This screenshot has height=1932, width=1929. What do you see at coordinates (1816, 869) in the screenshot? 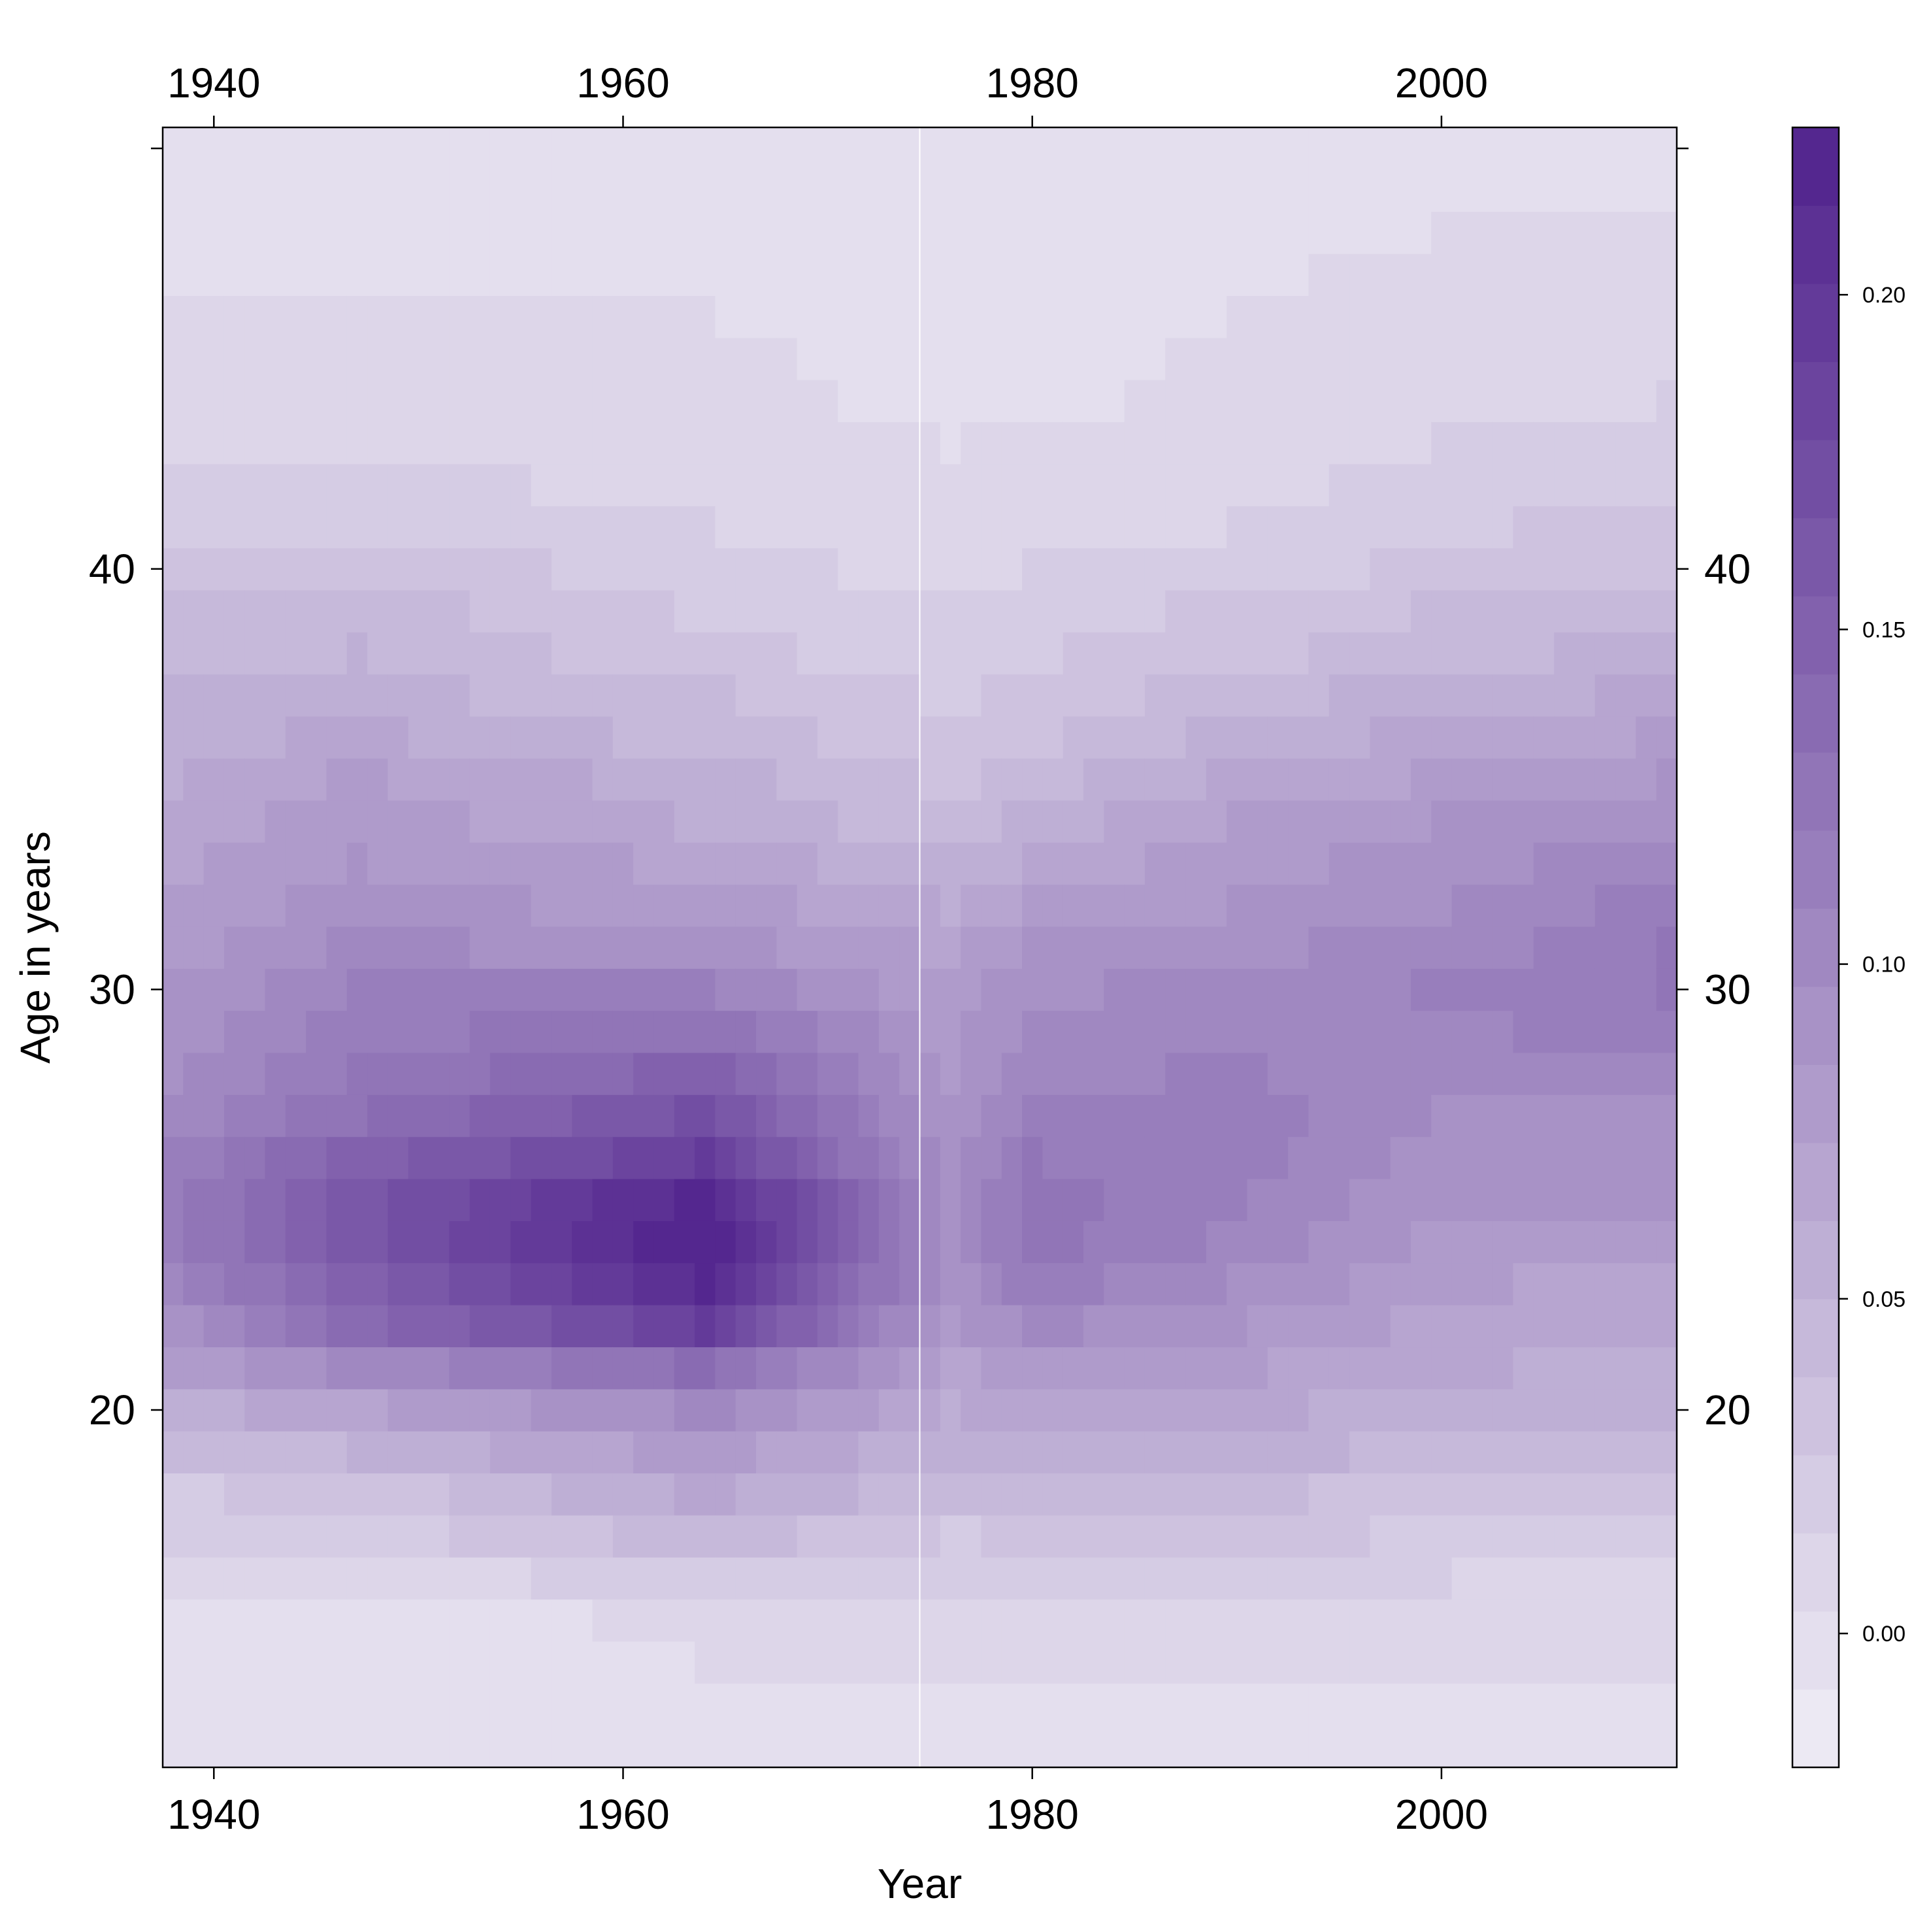
I see `colorbar-swatch` at bounding box center [1816, 869].